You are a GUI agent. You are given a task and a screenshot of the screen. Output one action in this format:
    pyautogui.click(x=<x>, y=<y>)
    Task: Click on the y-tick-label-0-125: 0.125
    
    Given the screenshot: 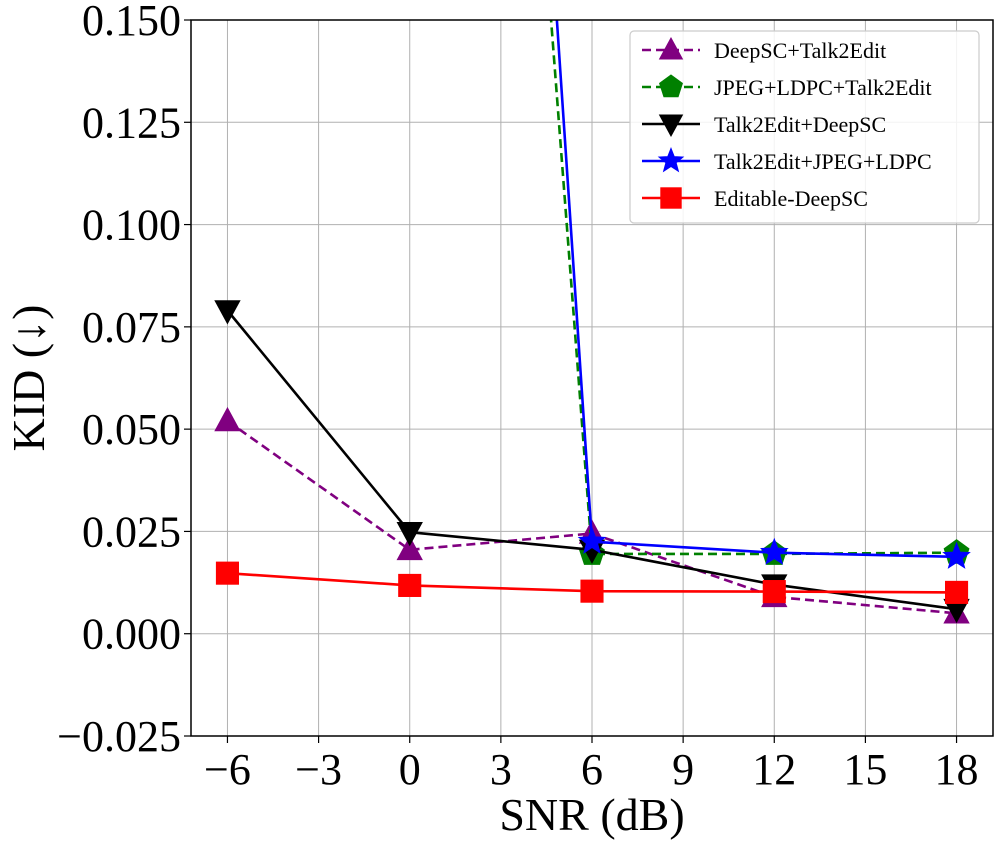 What is the action you would take?
    pyautogui.click(x=131, y=122)
    